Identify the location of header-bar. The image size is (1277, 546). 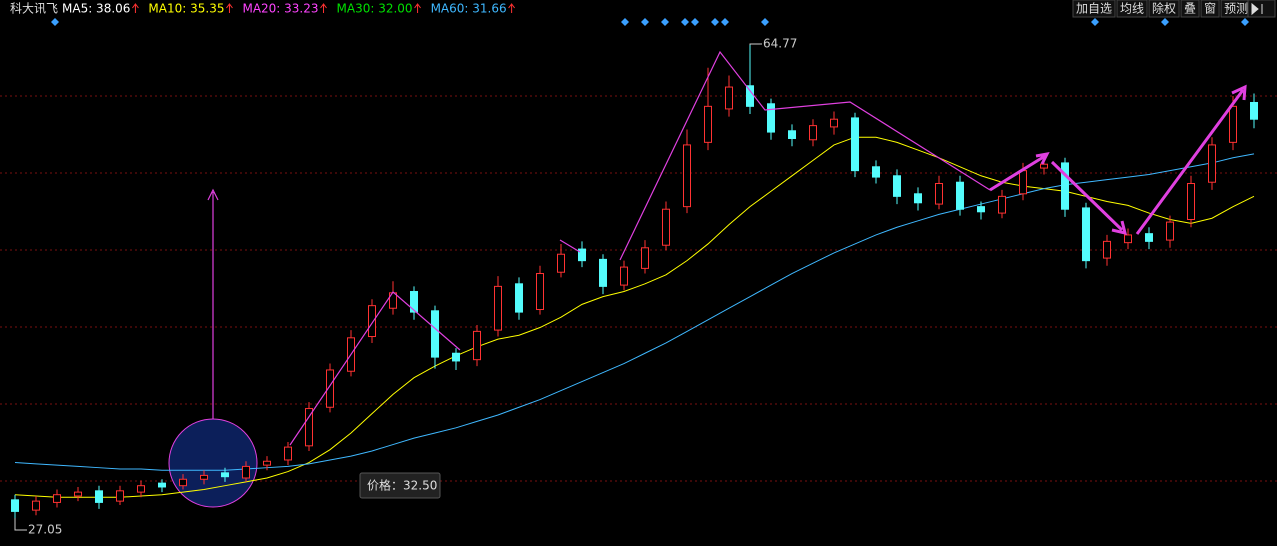
(638, 8).